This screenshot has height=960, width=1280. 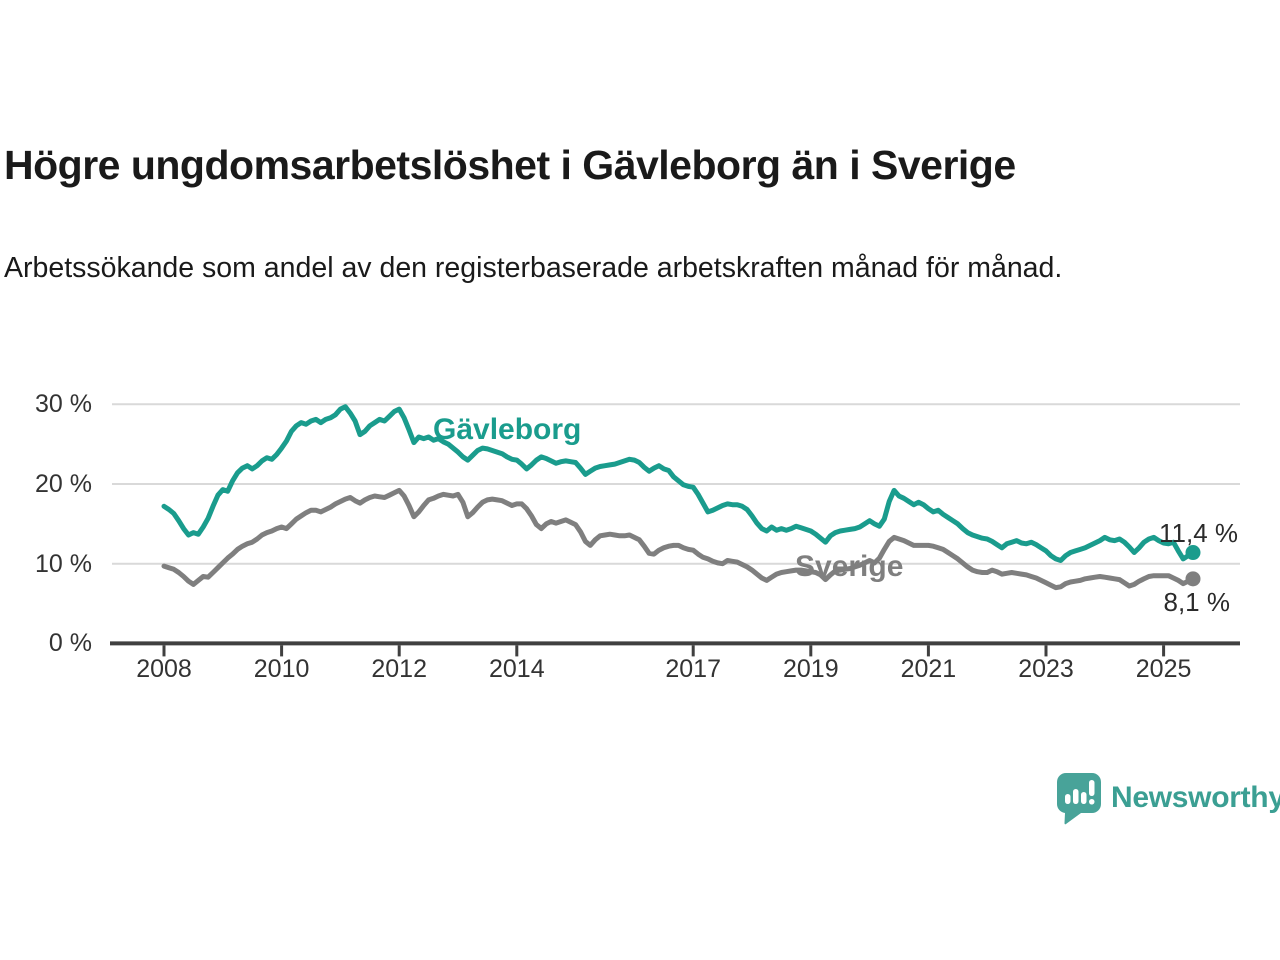 I want to click on line-series-sverige, so click(x=678, y=539).